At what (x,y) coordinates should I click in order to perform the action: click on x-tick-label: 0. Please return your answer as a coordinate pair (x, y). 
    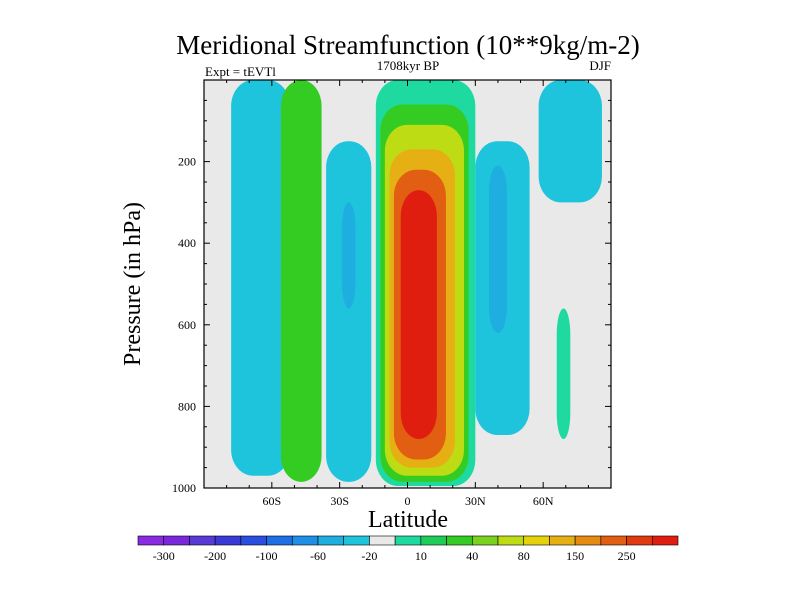
    Looking at the image, I should click on (408, 501).